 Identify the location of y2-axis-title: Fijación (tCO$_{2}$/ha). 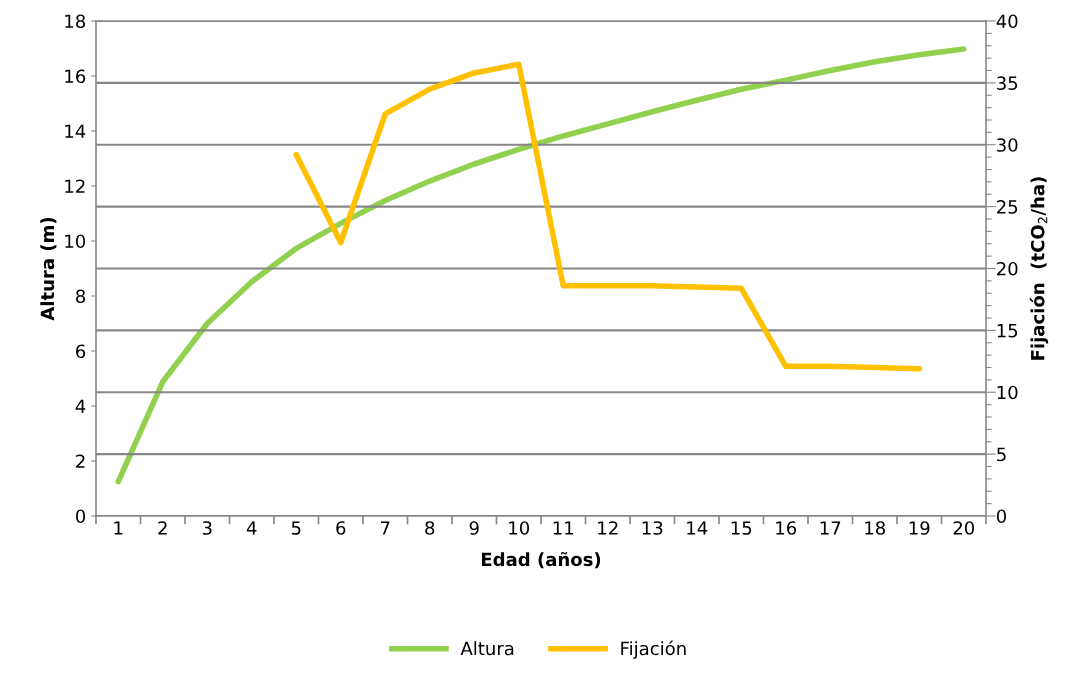
(1039, 268).